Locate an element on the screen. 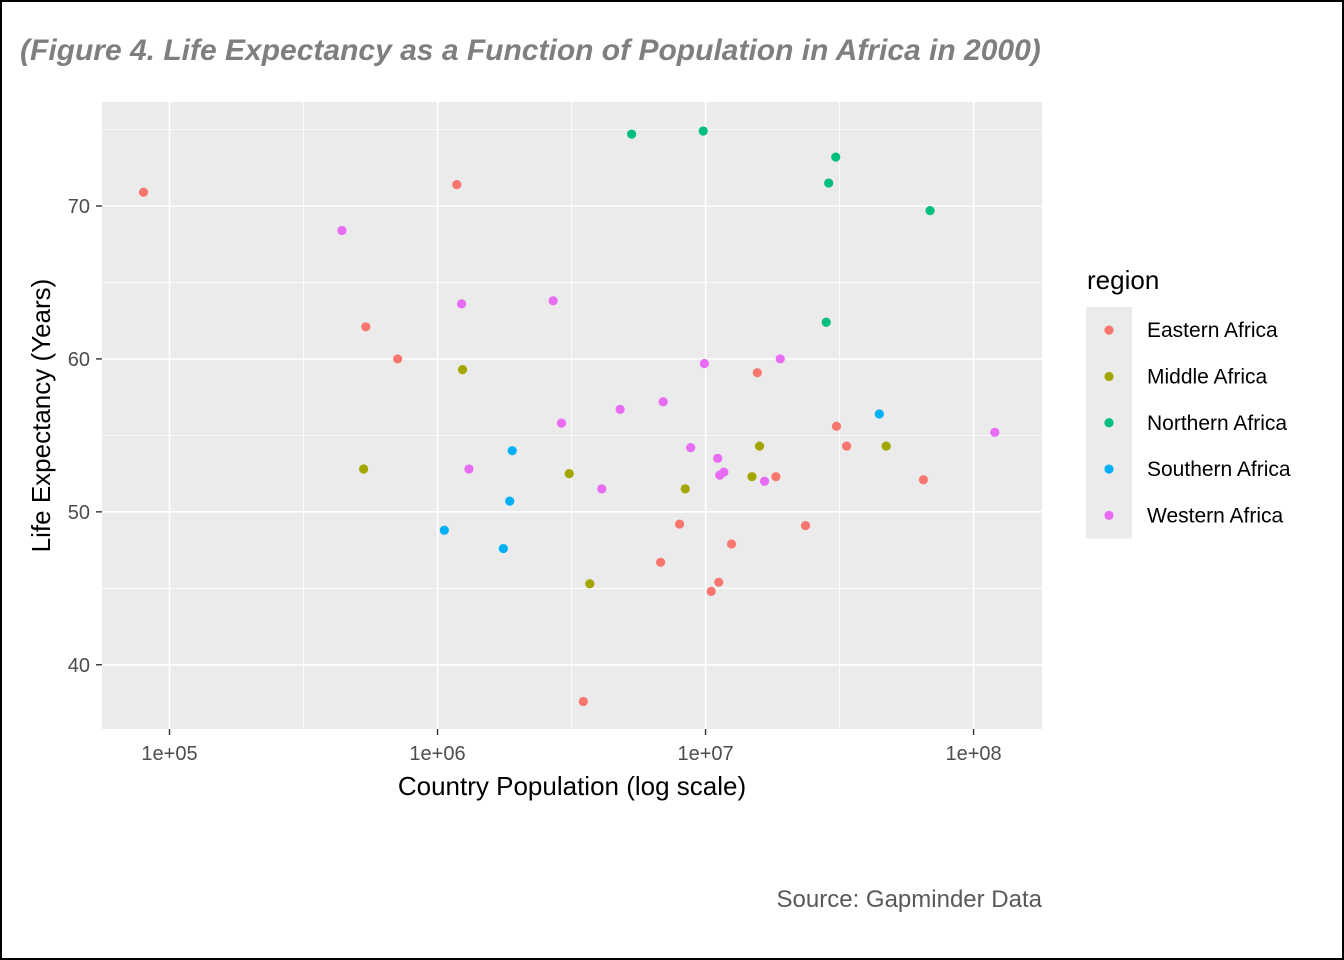 This screenshot has width=1344, height=960. legend-item-middle-africa: Middle Africa is located at coordinates (1186, 376).